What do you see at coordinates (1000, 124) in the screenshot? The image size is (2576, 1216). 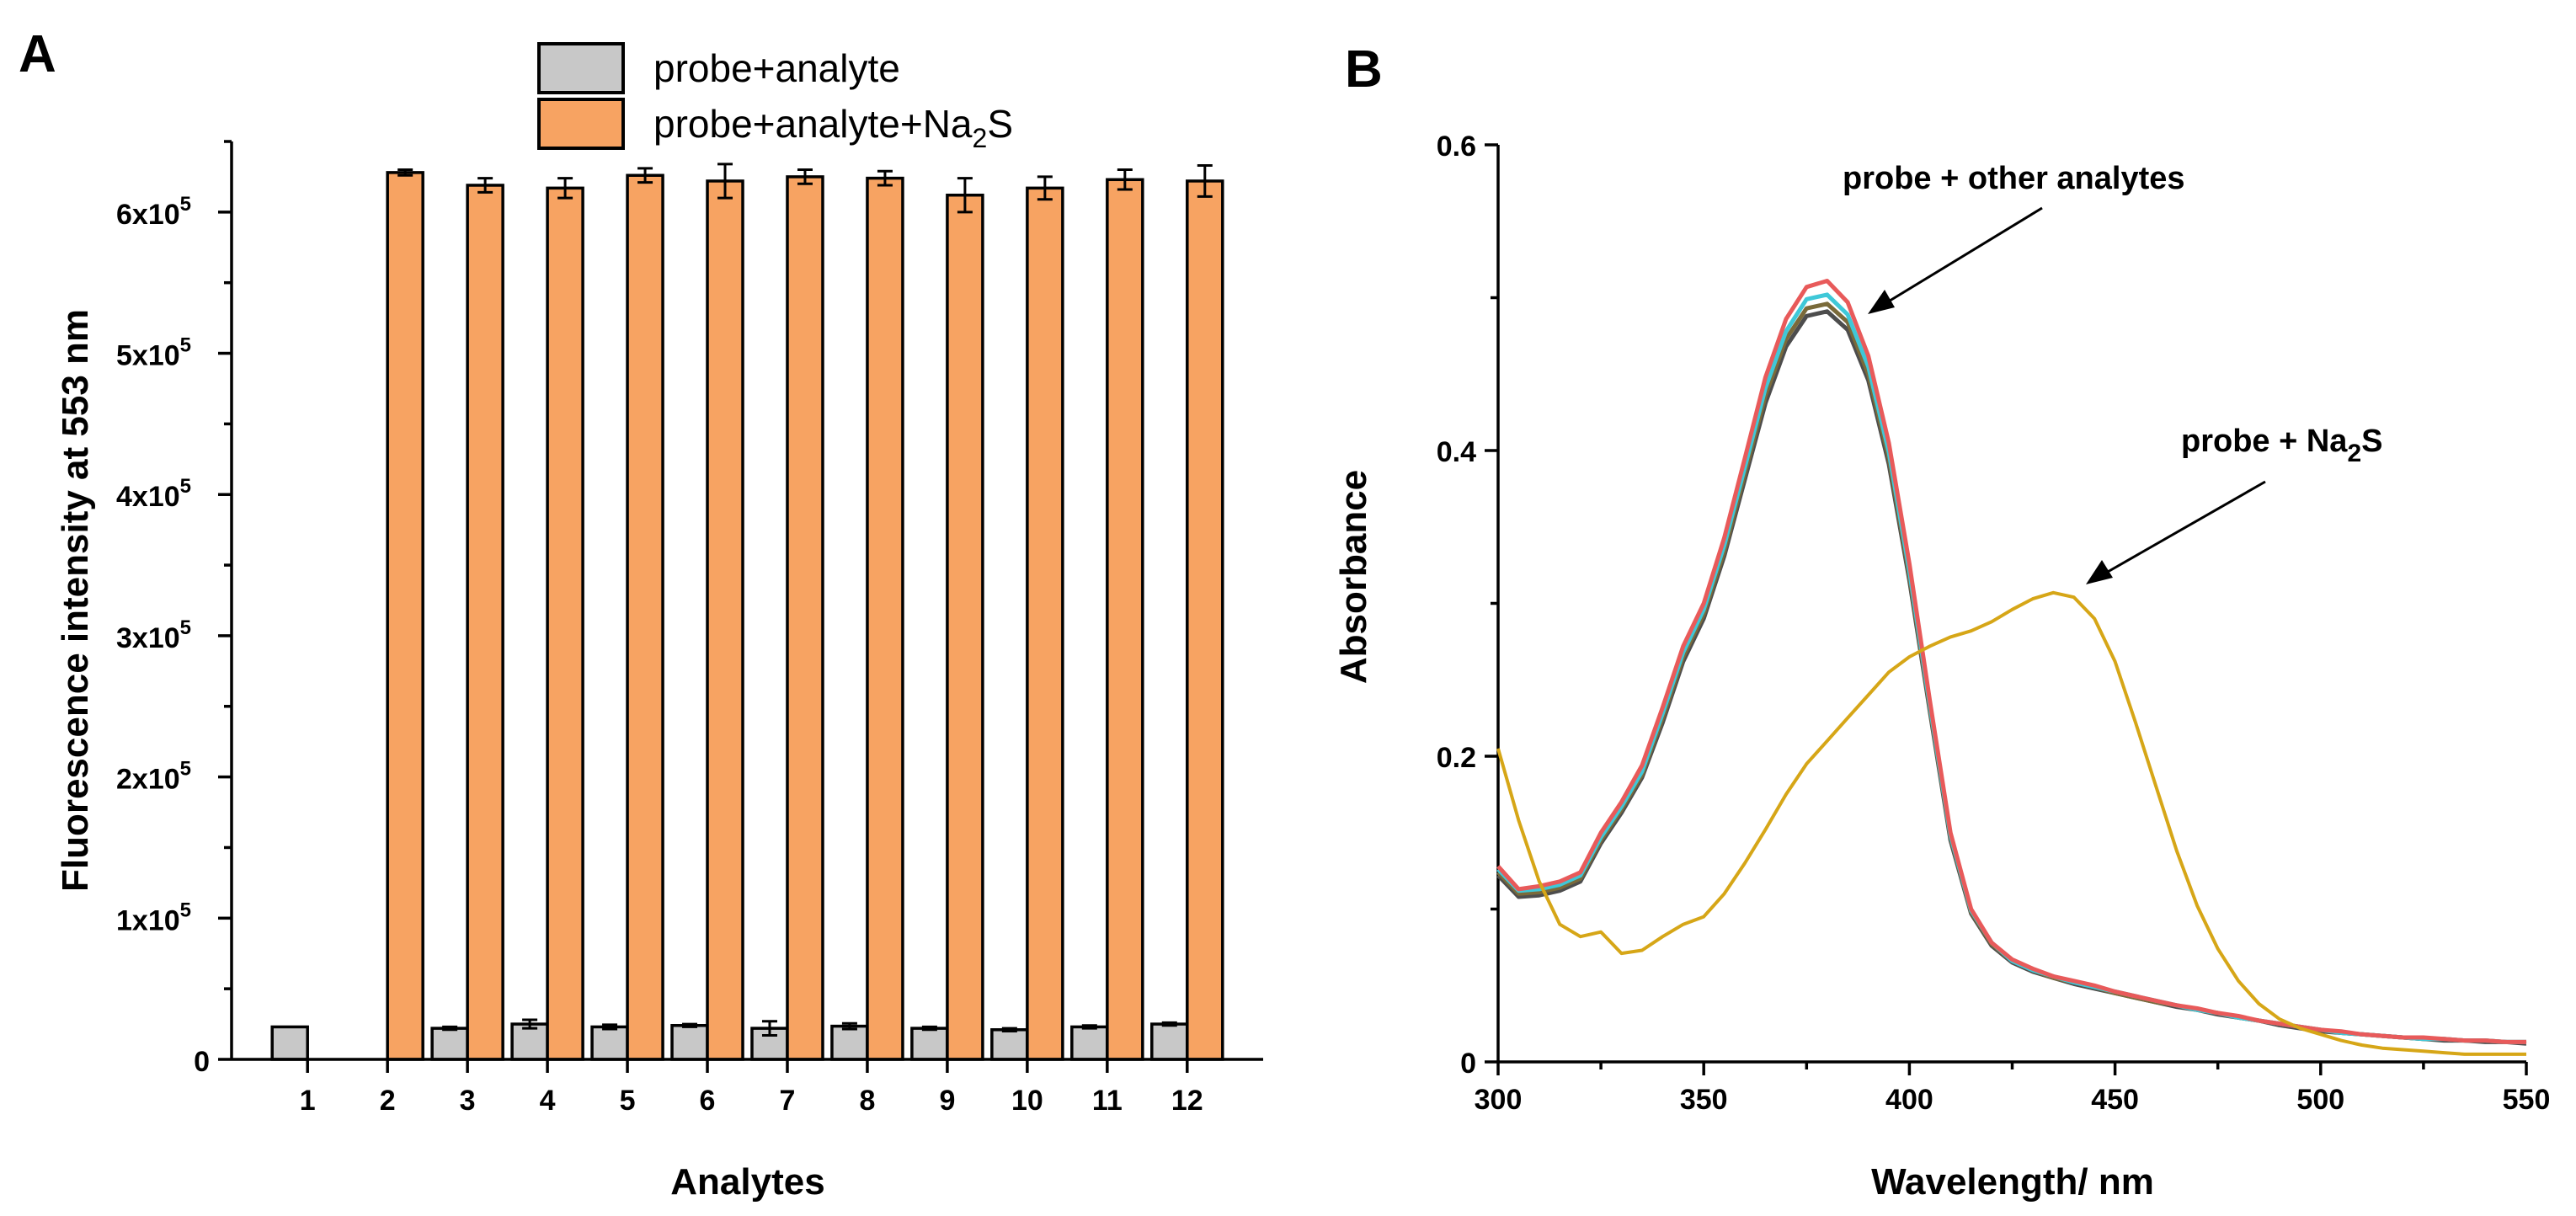 I see `legend-label-part: S` at bounding box center [1000, 124].